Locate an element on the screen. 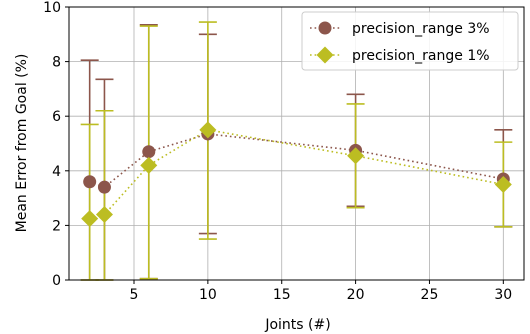  x-tick-label: 15 is located at coordinates (282, 295).